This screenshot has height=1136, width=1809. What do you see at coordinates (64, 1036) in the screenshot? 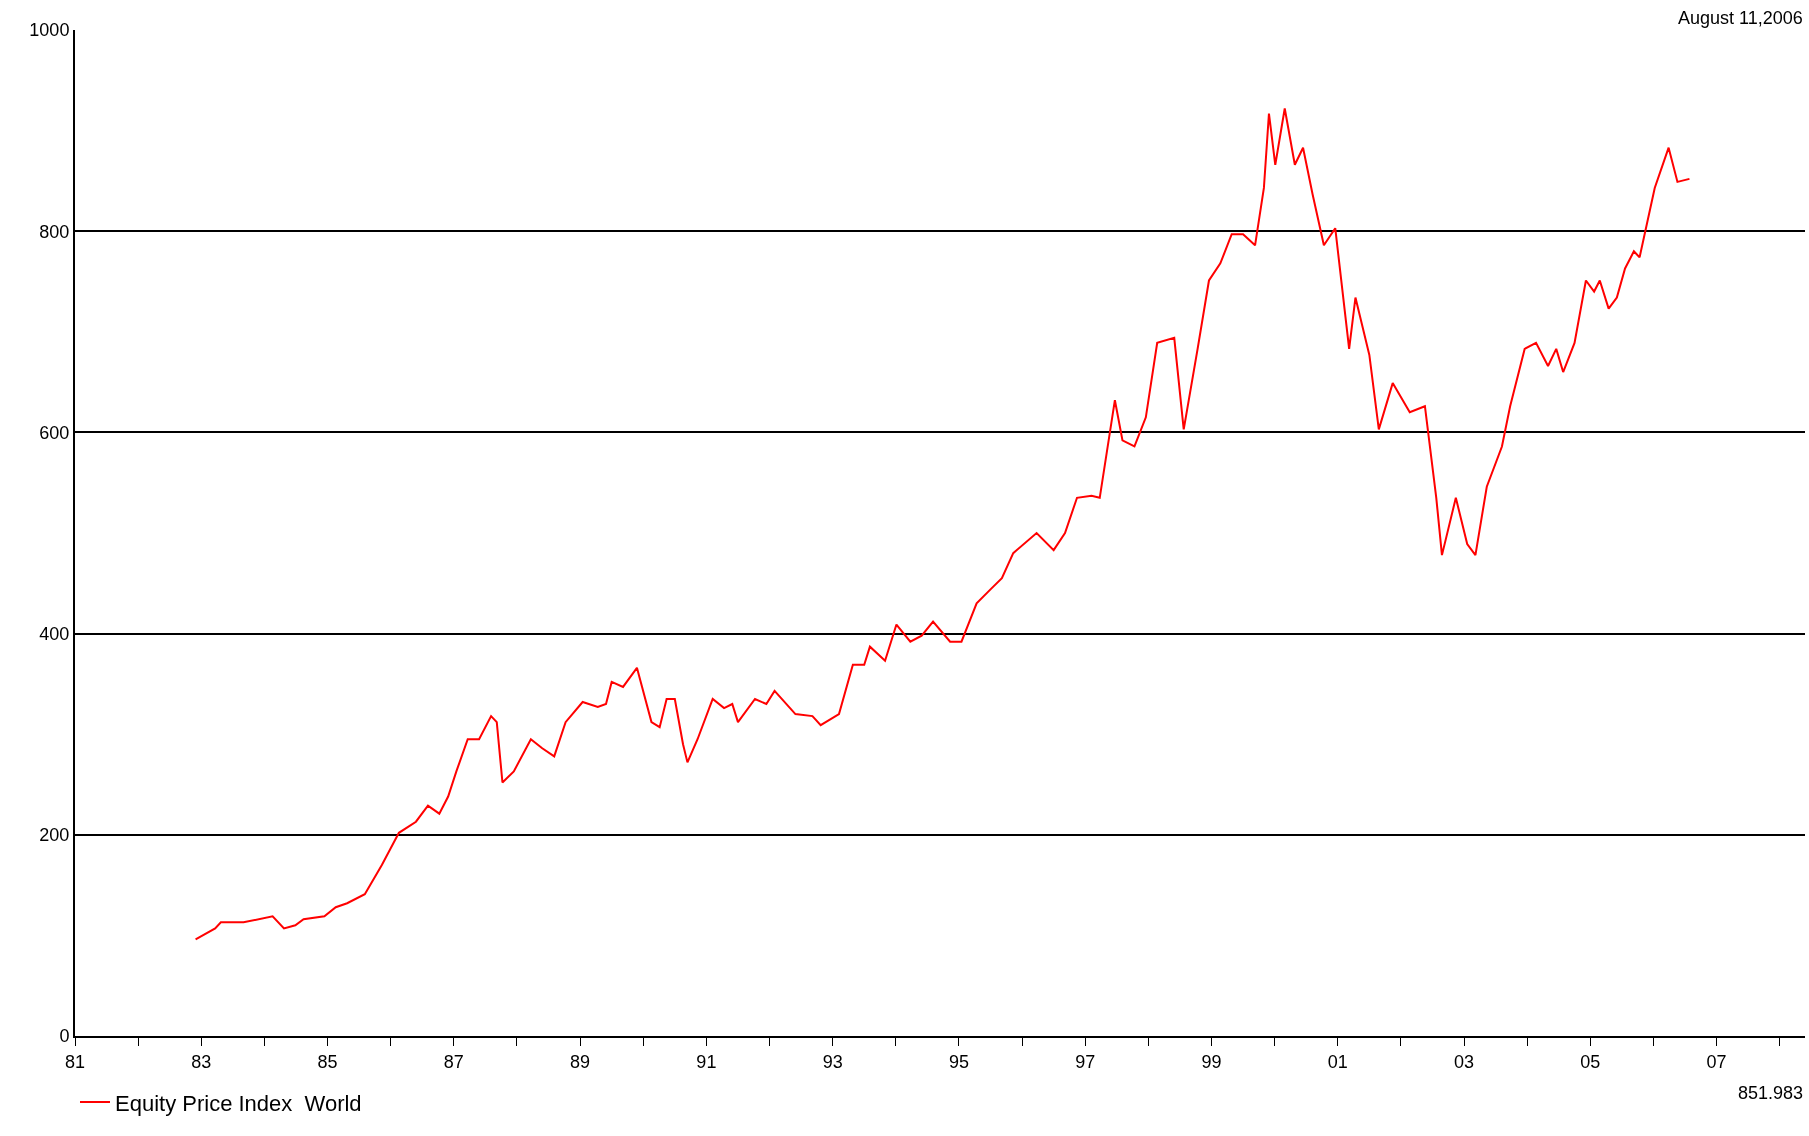
I see `y-tick-label: 0` at bounding box center [64, 1036].